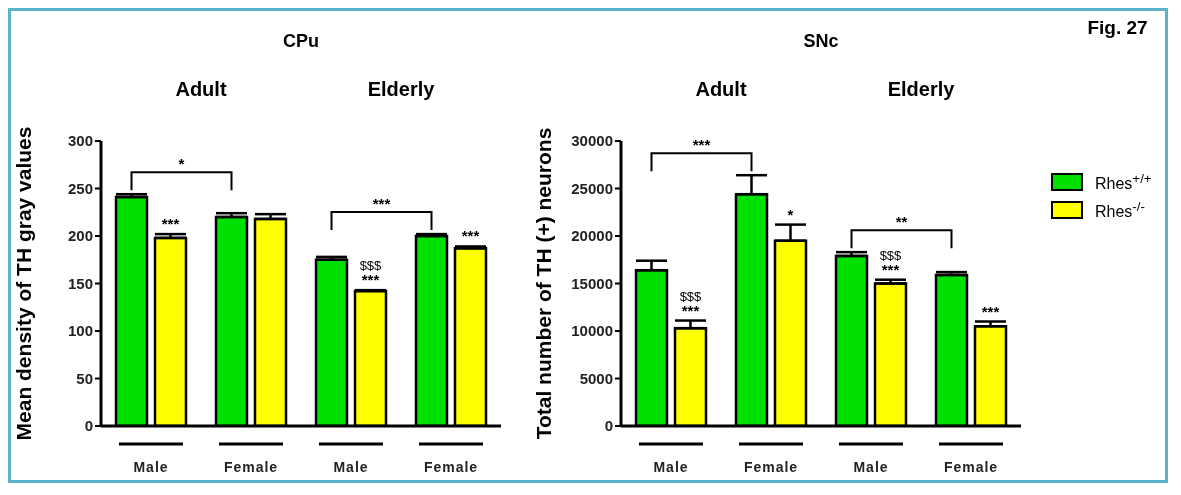 This screenshot has width=1181, height=495. I want to click on y-tick-label: 250, so click(80, 188).